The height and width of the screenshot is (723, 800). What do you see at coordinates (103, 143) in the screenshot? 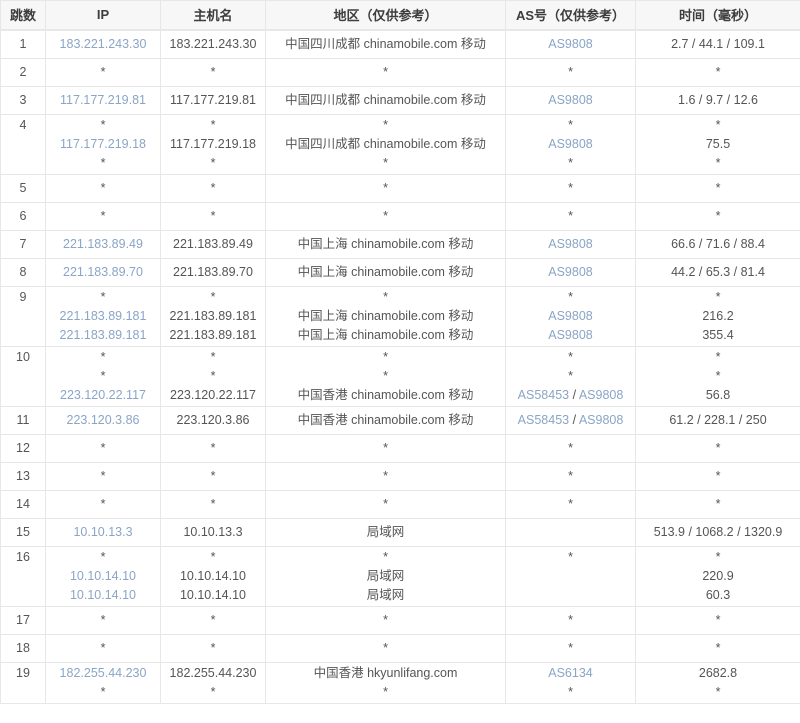
I see `ip-link: 117.177.219.18` at bounding box center [103, 143].